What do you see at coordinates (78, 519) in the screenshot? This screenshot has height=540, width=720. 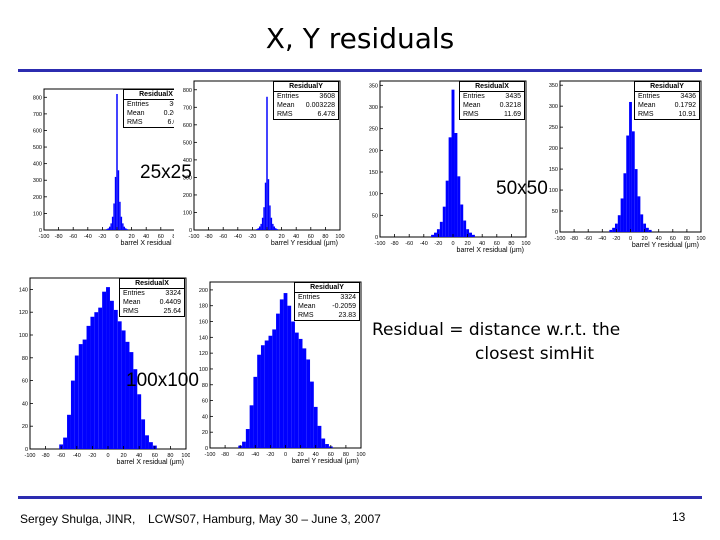 I see `footer-author: Sergey Shulga, JINR,` at bounding box center [78, 519].